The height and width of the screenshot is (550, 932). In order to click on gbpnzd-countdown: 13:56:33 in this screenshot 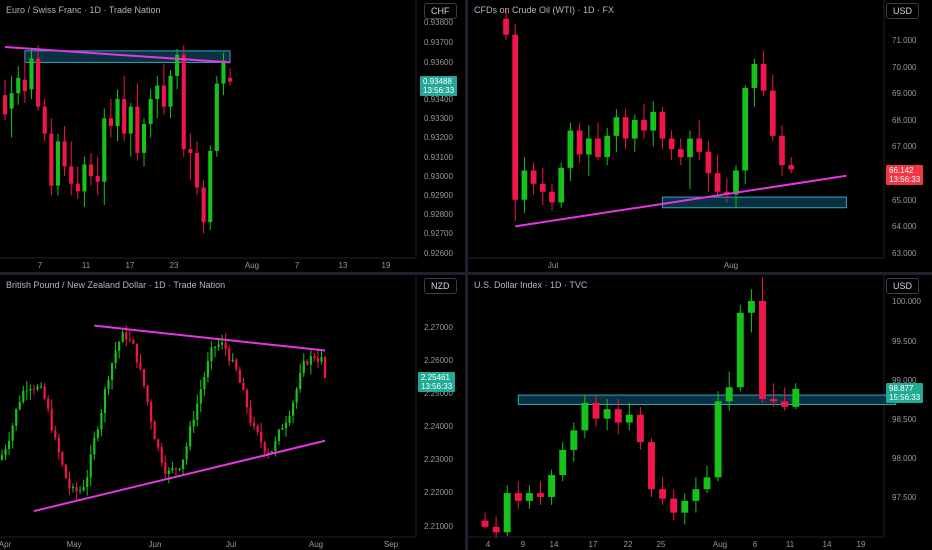, I will do `click(437, 386)`.